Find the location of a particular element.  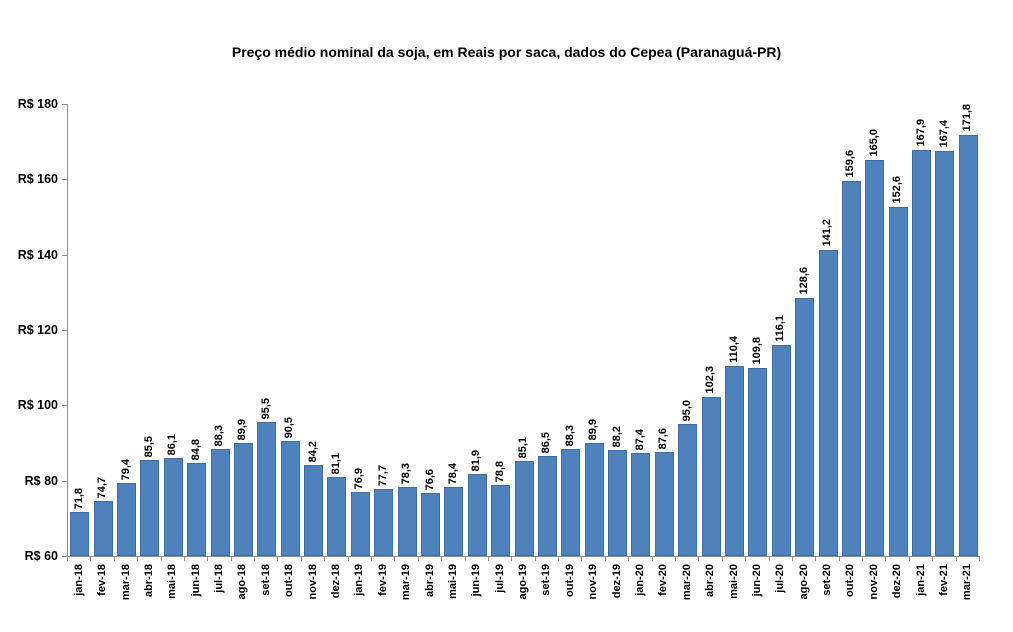

bar-value-label: 78,3 is located at coordinates (406, 473).